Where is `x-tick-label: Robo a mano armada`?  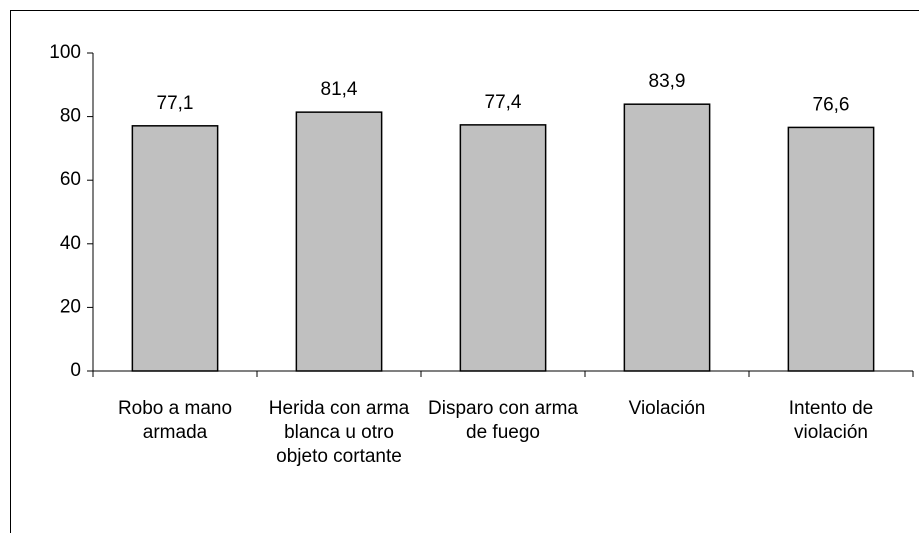
x-tick-label: Robo a mano armada is located at coordinates (175, 420).